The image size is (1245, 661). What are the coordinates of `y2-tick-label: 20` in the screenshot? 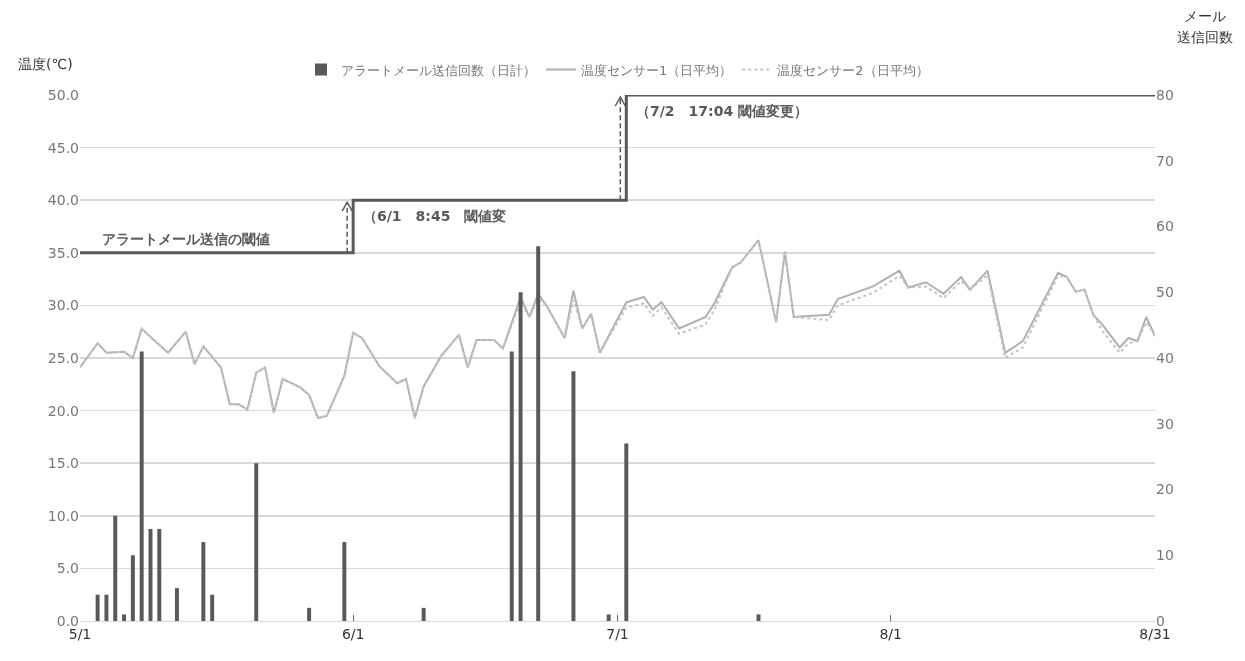 It's located at (1165, 489).